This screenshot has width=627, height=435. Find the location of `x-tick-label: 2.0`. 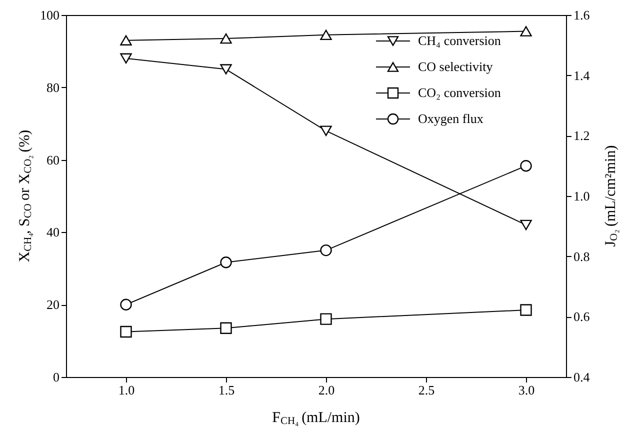

x-tick-label: 2.0 is located at coordinates (326, 390).